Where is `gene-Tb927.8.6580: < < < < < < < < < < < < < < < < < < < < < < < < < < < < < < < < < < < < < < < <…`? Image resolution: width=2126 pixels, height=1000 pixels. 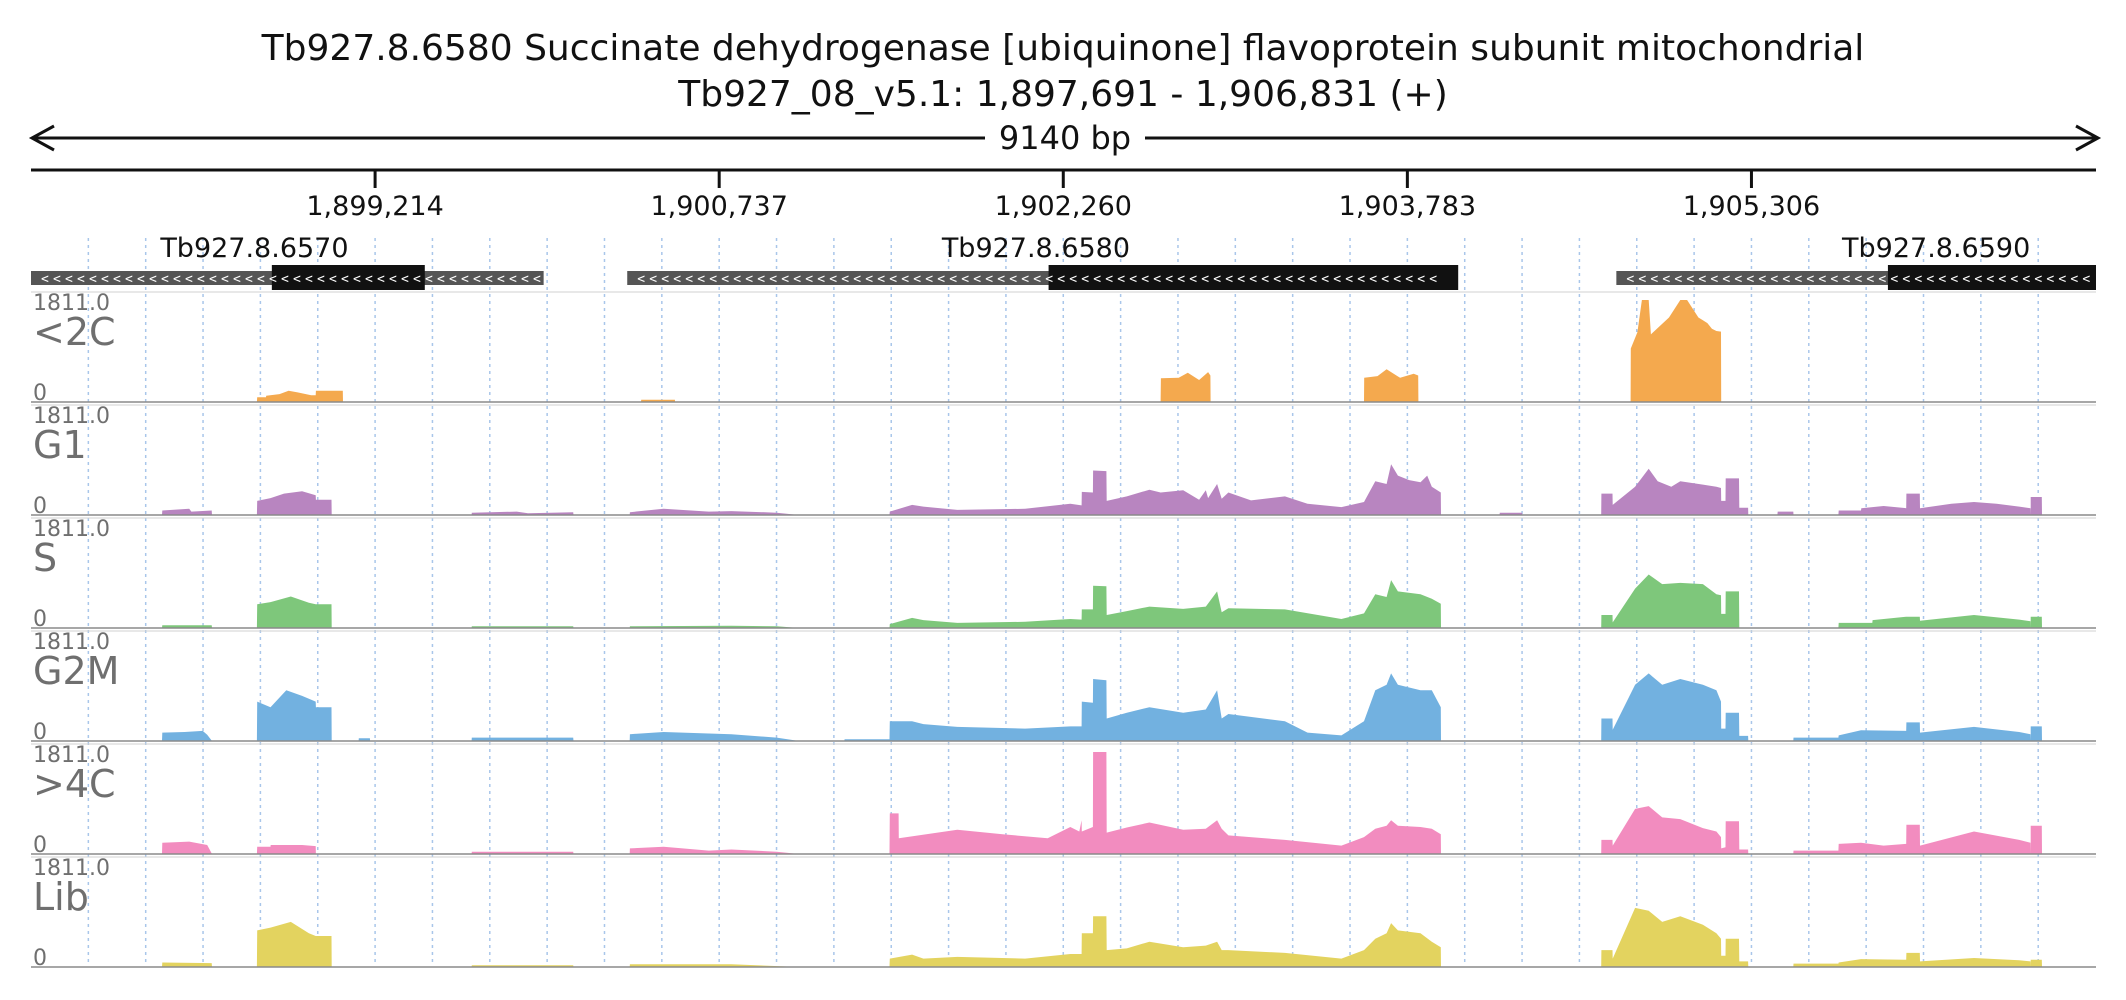
gene-Tb927.8.6580: < < < < < < < < < < < < < < < < < < < < < < < < < < < < < < < < < < < < < < < <… is located at coordinates (1043, 261).